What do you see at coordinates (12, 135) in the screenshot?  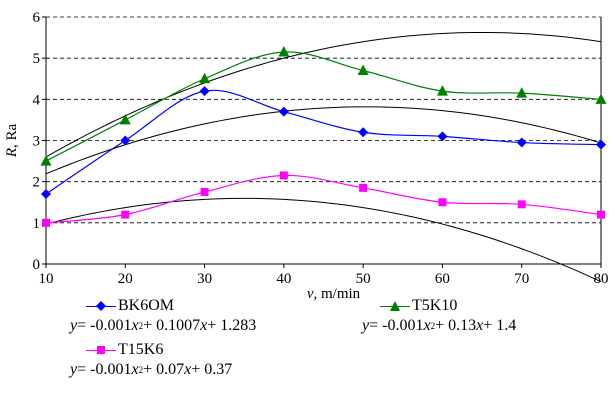 I see `y-axis-unit: , Ra` at bounding box center [12, 135].